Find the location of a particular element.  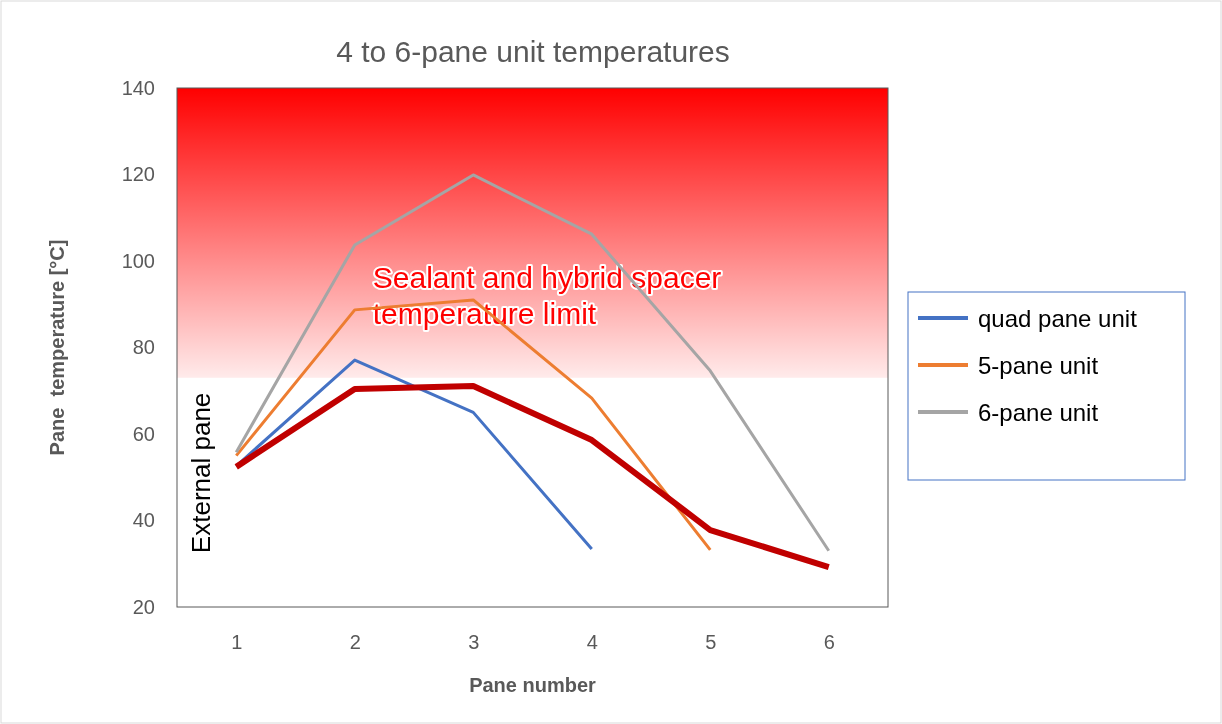

x-axis-title: Pane number is located at coordinates (533, 685).